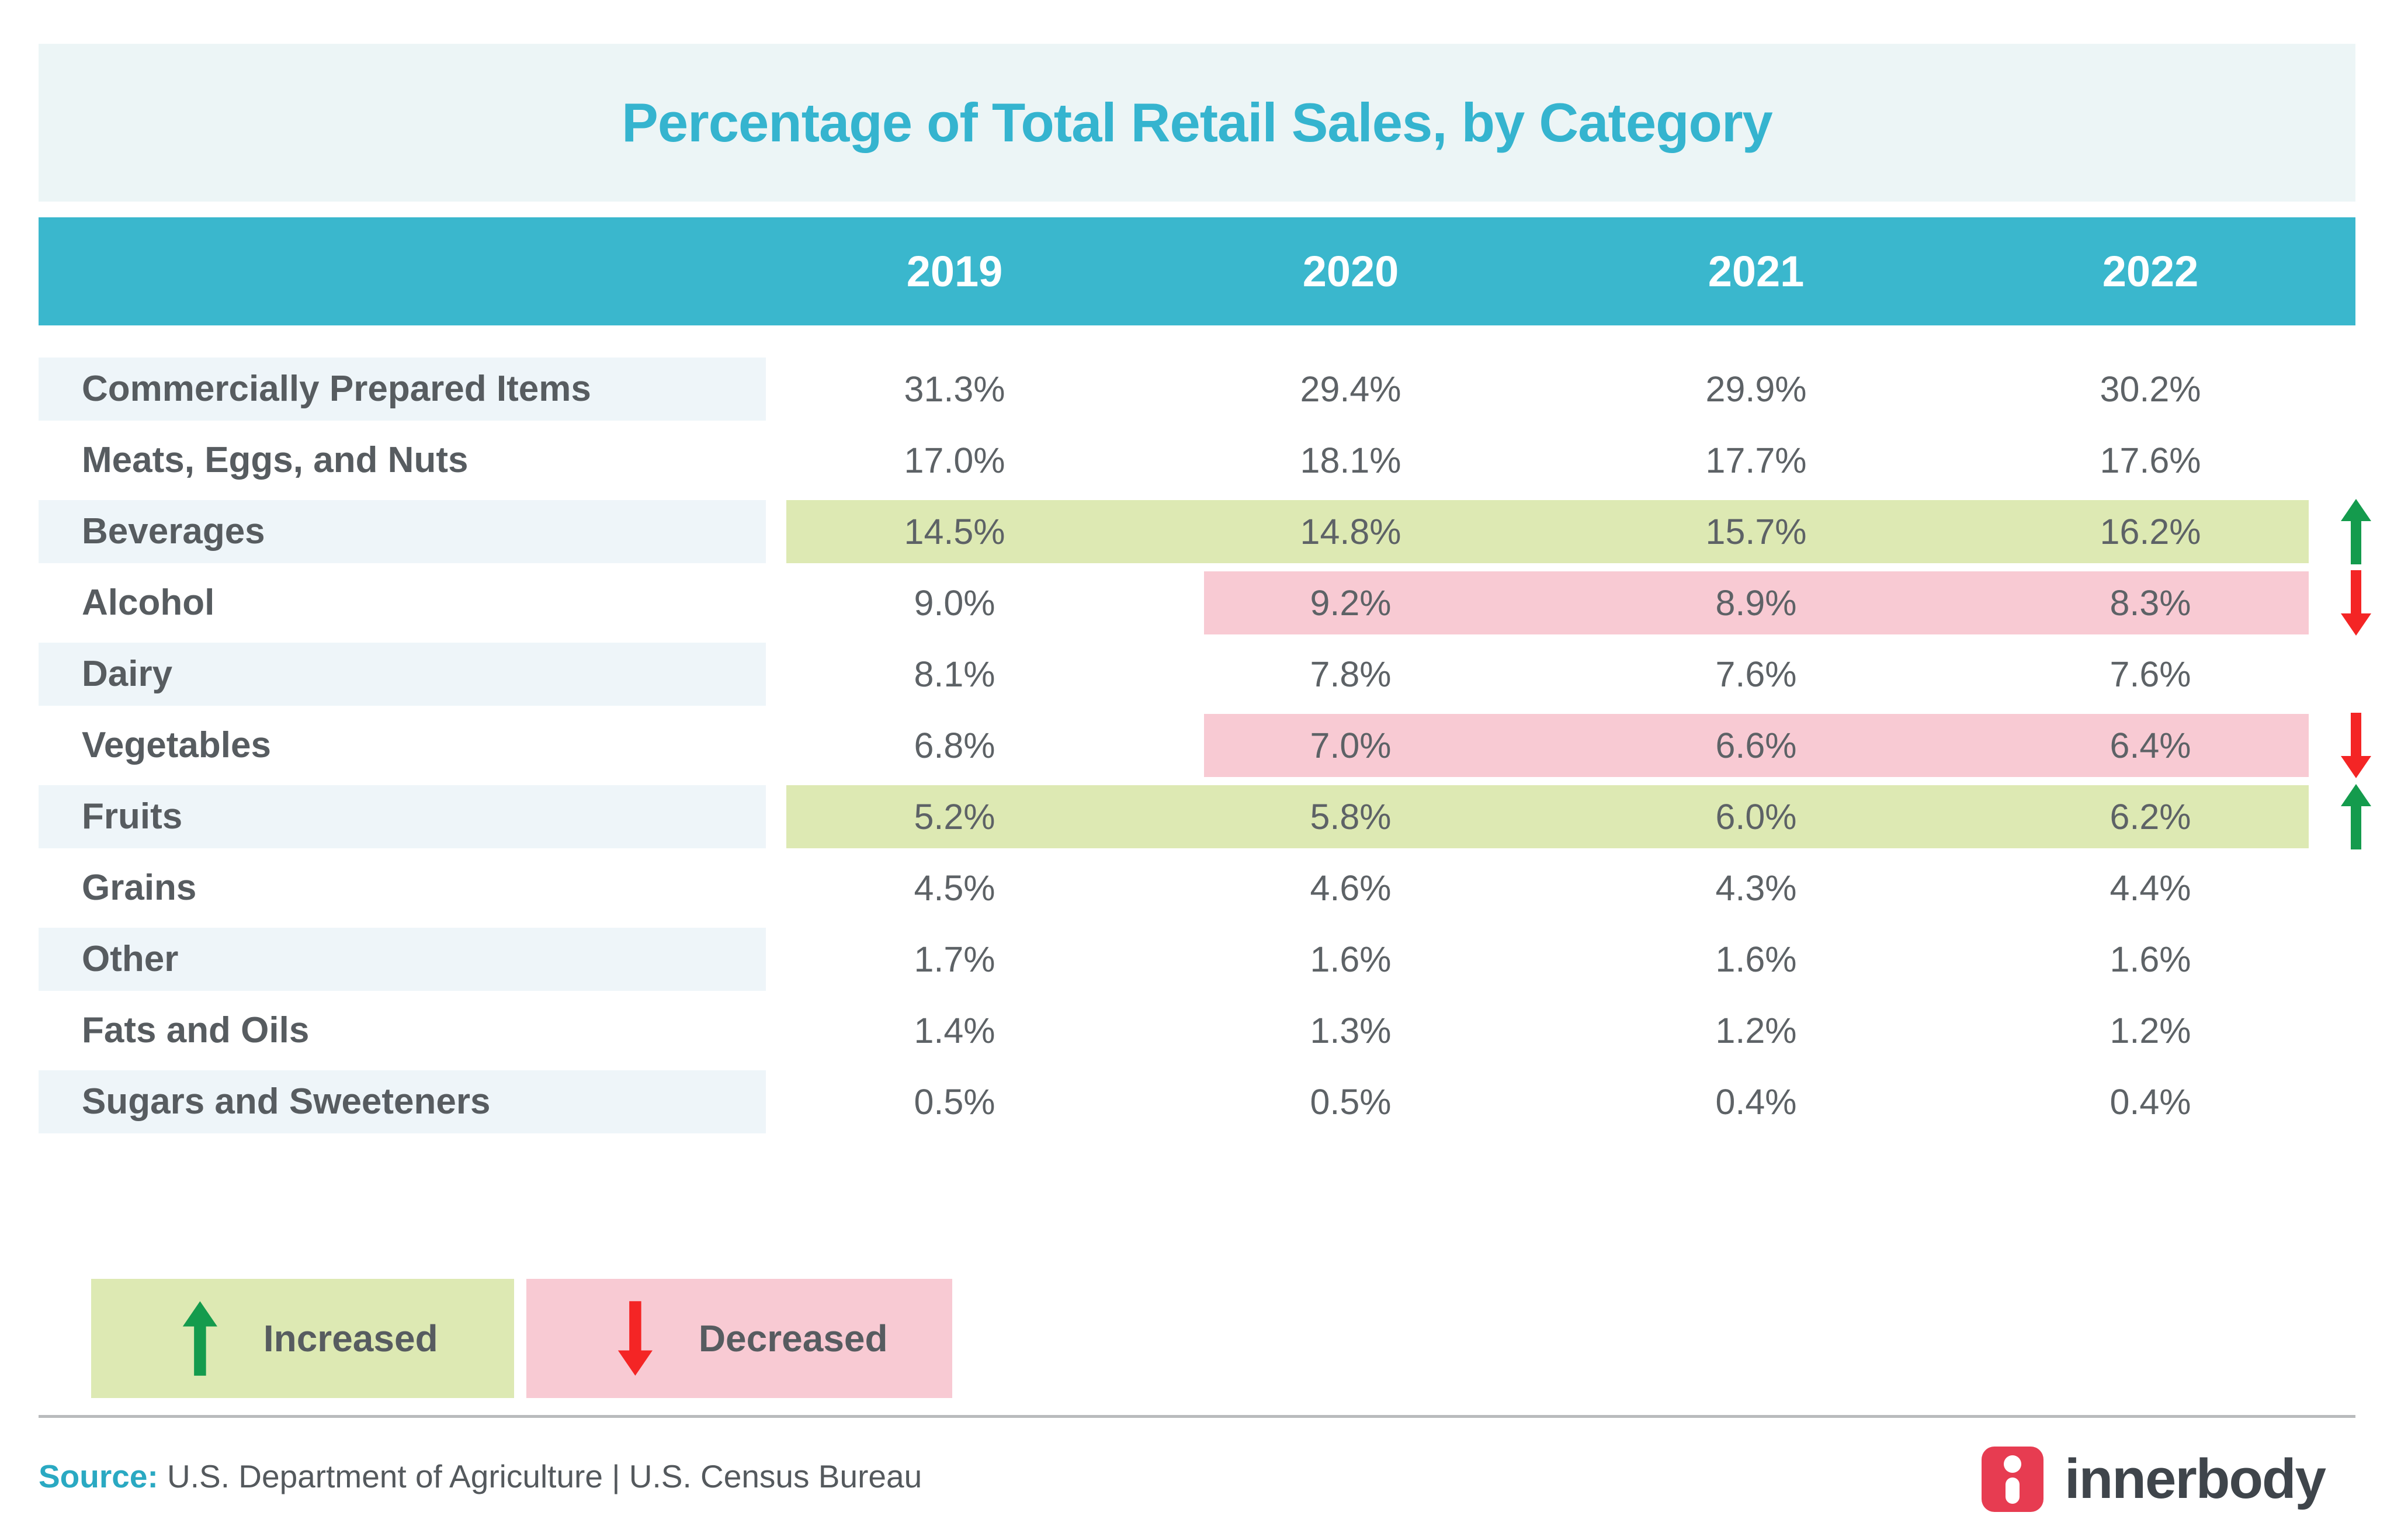 The image size is (2394, 1540). What do you see at coordinates (1197, 888) in the screenshot?
I see `table-row: Grains 4.5% 4.6% 4.3% 4.4%` at bounding box center [1197, 888].